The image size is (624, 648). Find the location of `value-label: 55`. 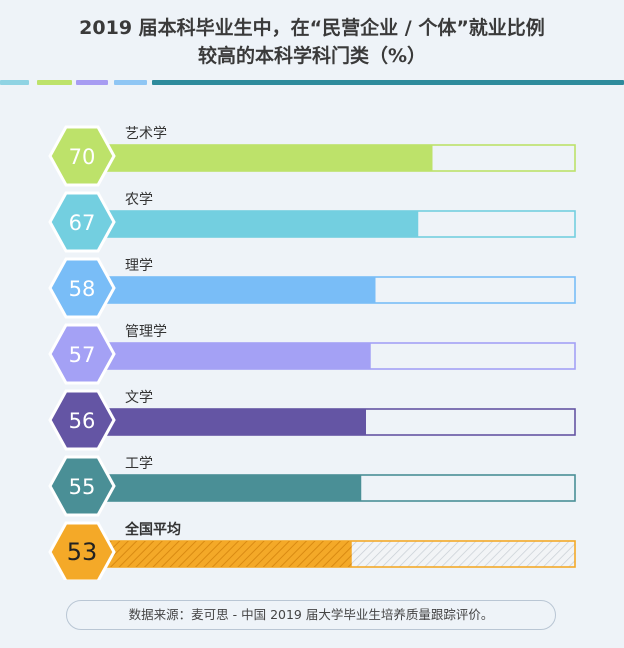

value-label: 55 is located at coordinates (82, 487).